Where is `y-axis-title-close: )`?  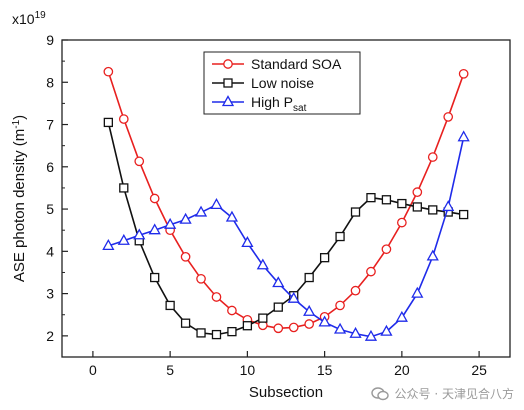 y-axis-title-close: ) is located at coordinates (19, 117).